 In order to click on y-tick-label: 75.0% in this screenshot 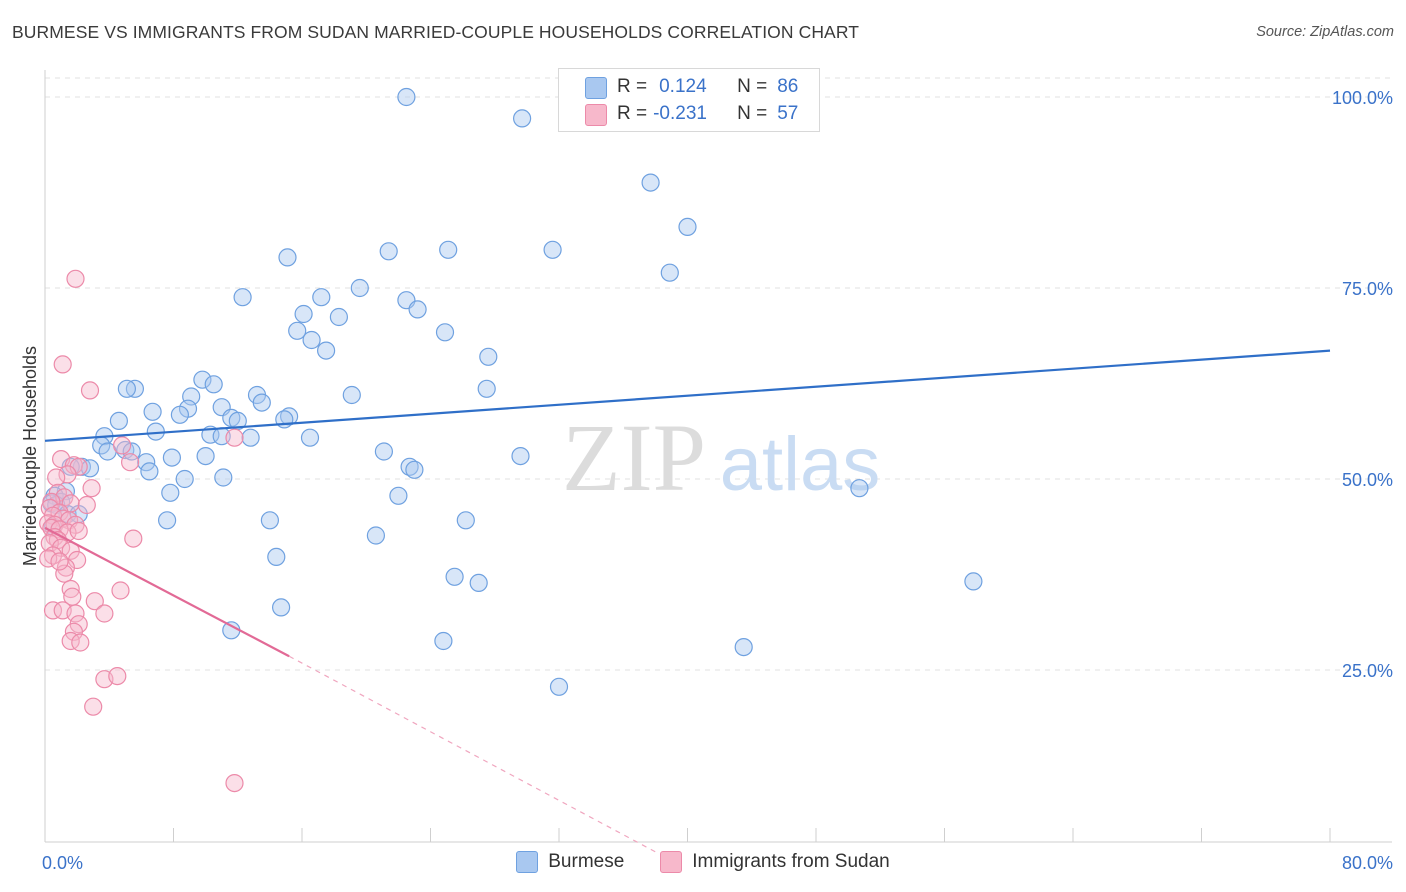, I will do `click(1367, 289)`.